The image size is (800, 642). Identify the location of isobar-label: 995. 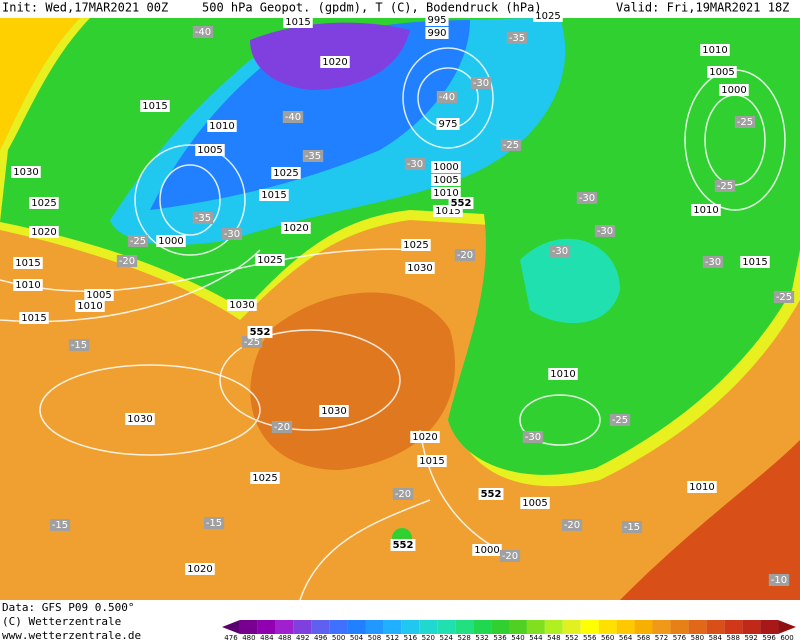
(436, 20).